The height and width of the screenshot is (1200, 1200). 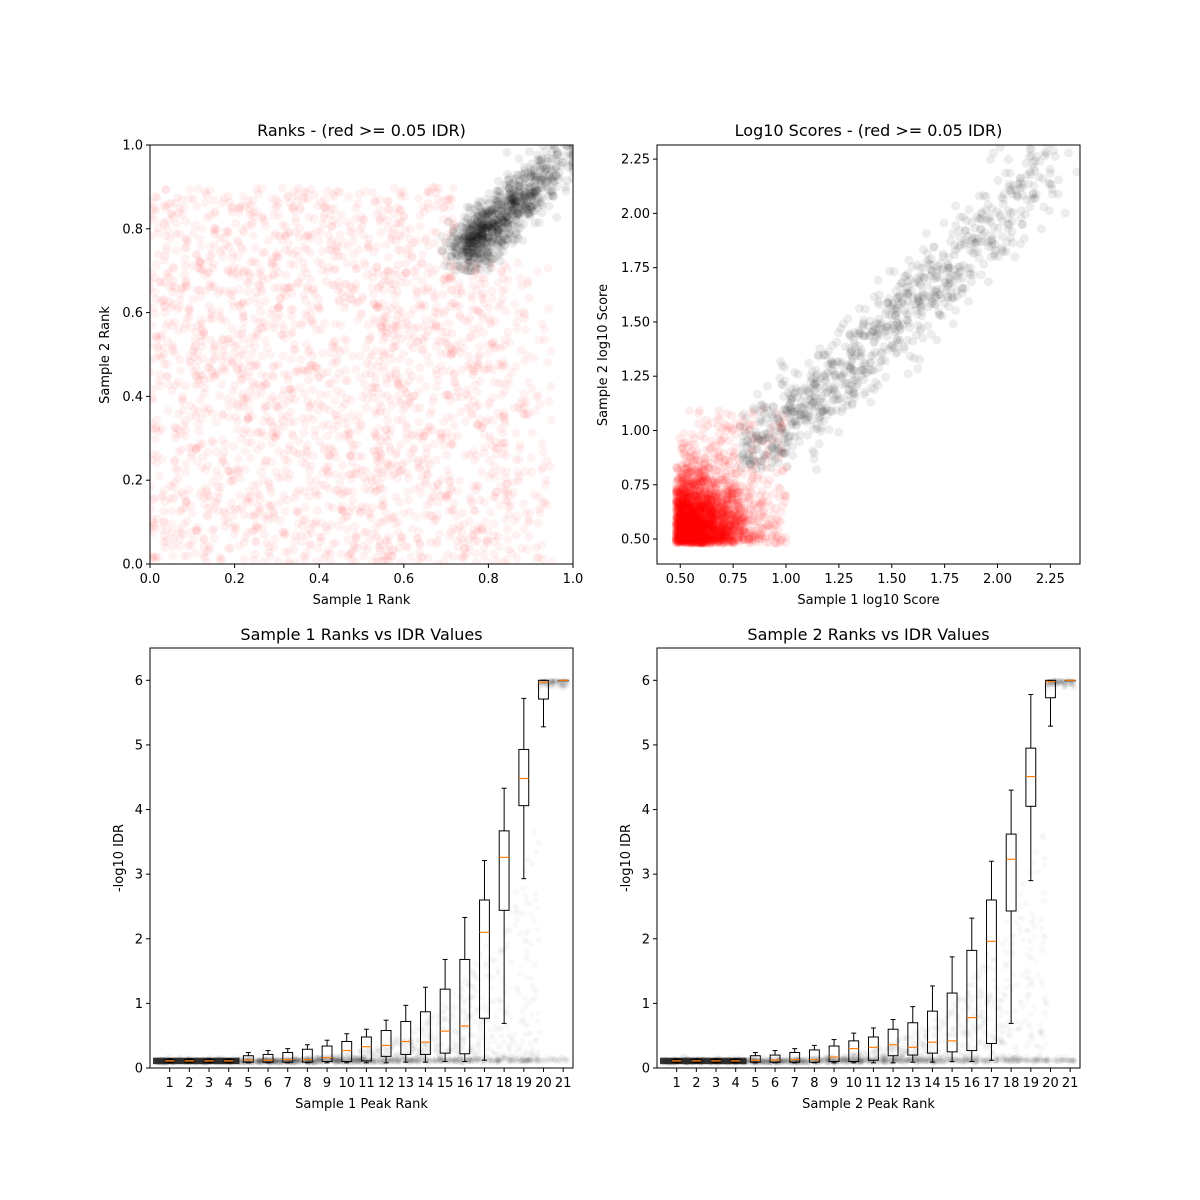 What do you see at coordinates (132, 229) in the screenshot?
I see `y-tick-label: 0.8` at bounding box center [132, 229].